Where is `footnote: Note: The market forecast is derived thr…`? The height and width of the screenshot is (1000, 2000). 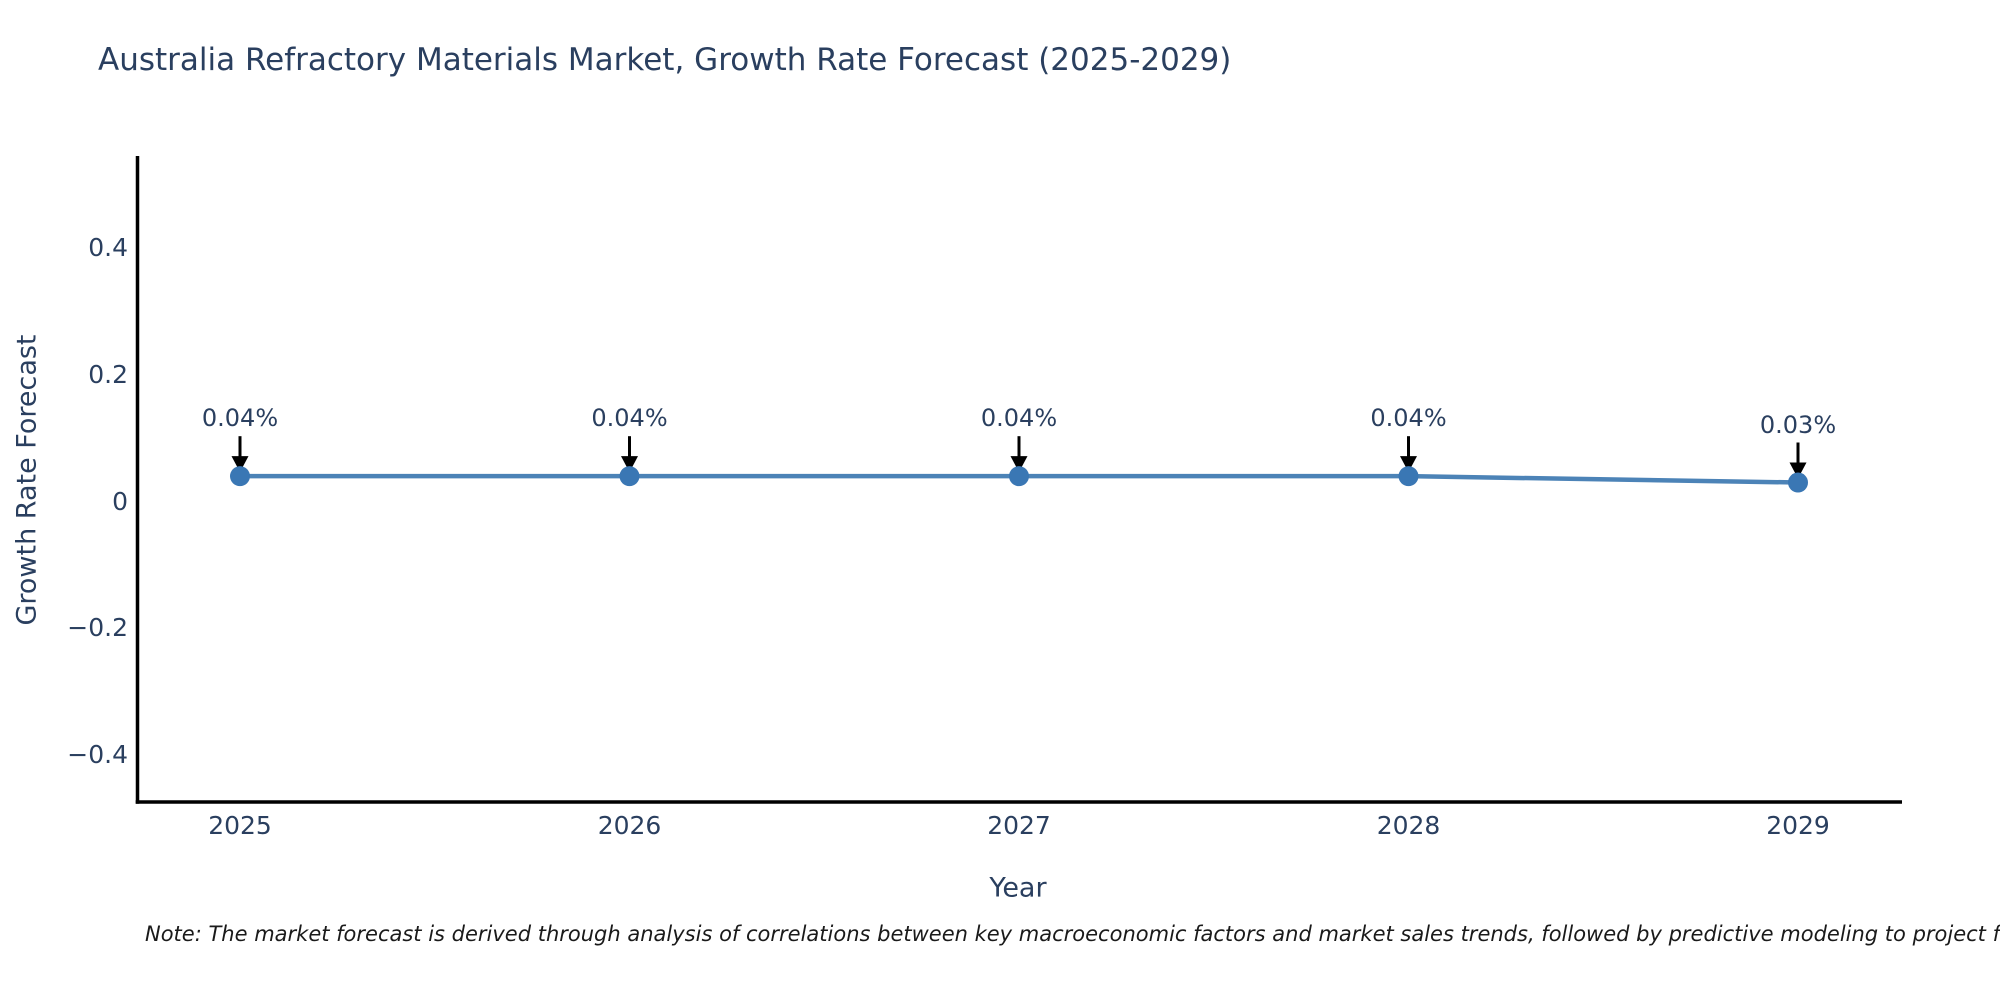 footnote: Note: The market forecast is derived thr… is located at coordinates (1072, 934).